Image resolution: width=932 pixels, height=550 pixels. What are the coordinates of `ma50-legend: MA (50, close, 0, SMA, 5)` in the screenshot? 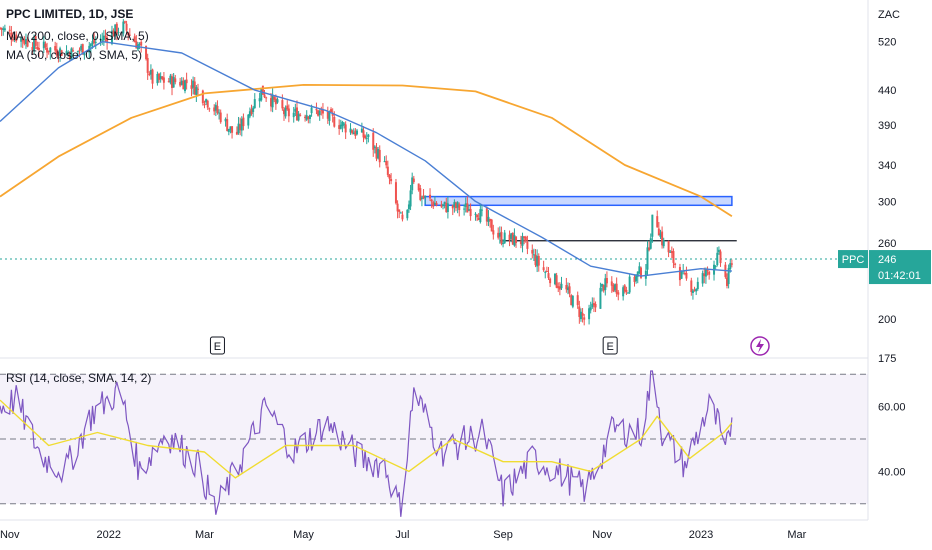 It's located at (74, 55).